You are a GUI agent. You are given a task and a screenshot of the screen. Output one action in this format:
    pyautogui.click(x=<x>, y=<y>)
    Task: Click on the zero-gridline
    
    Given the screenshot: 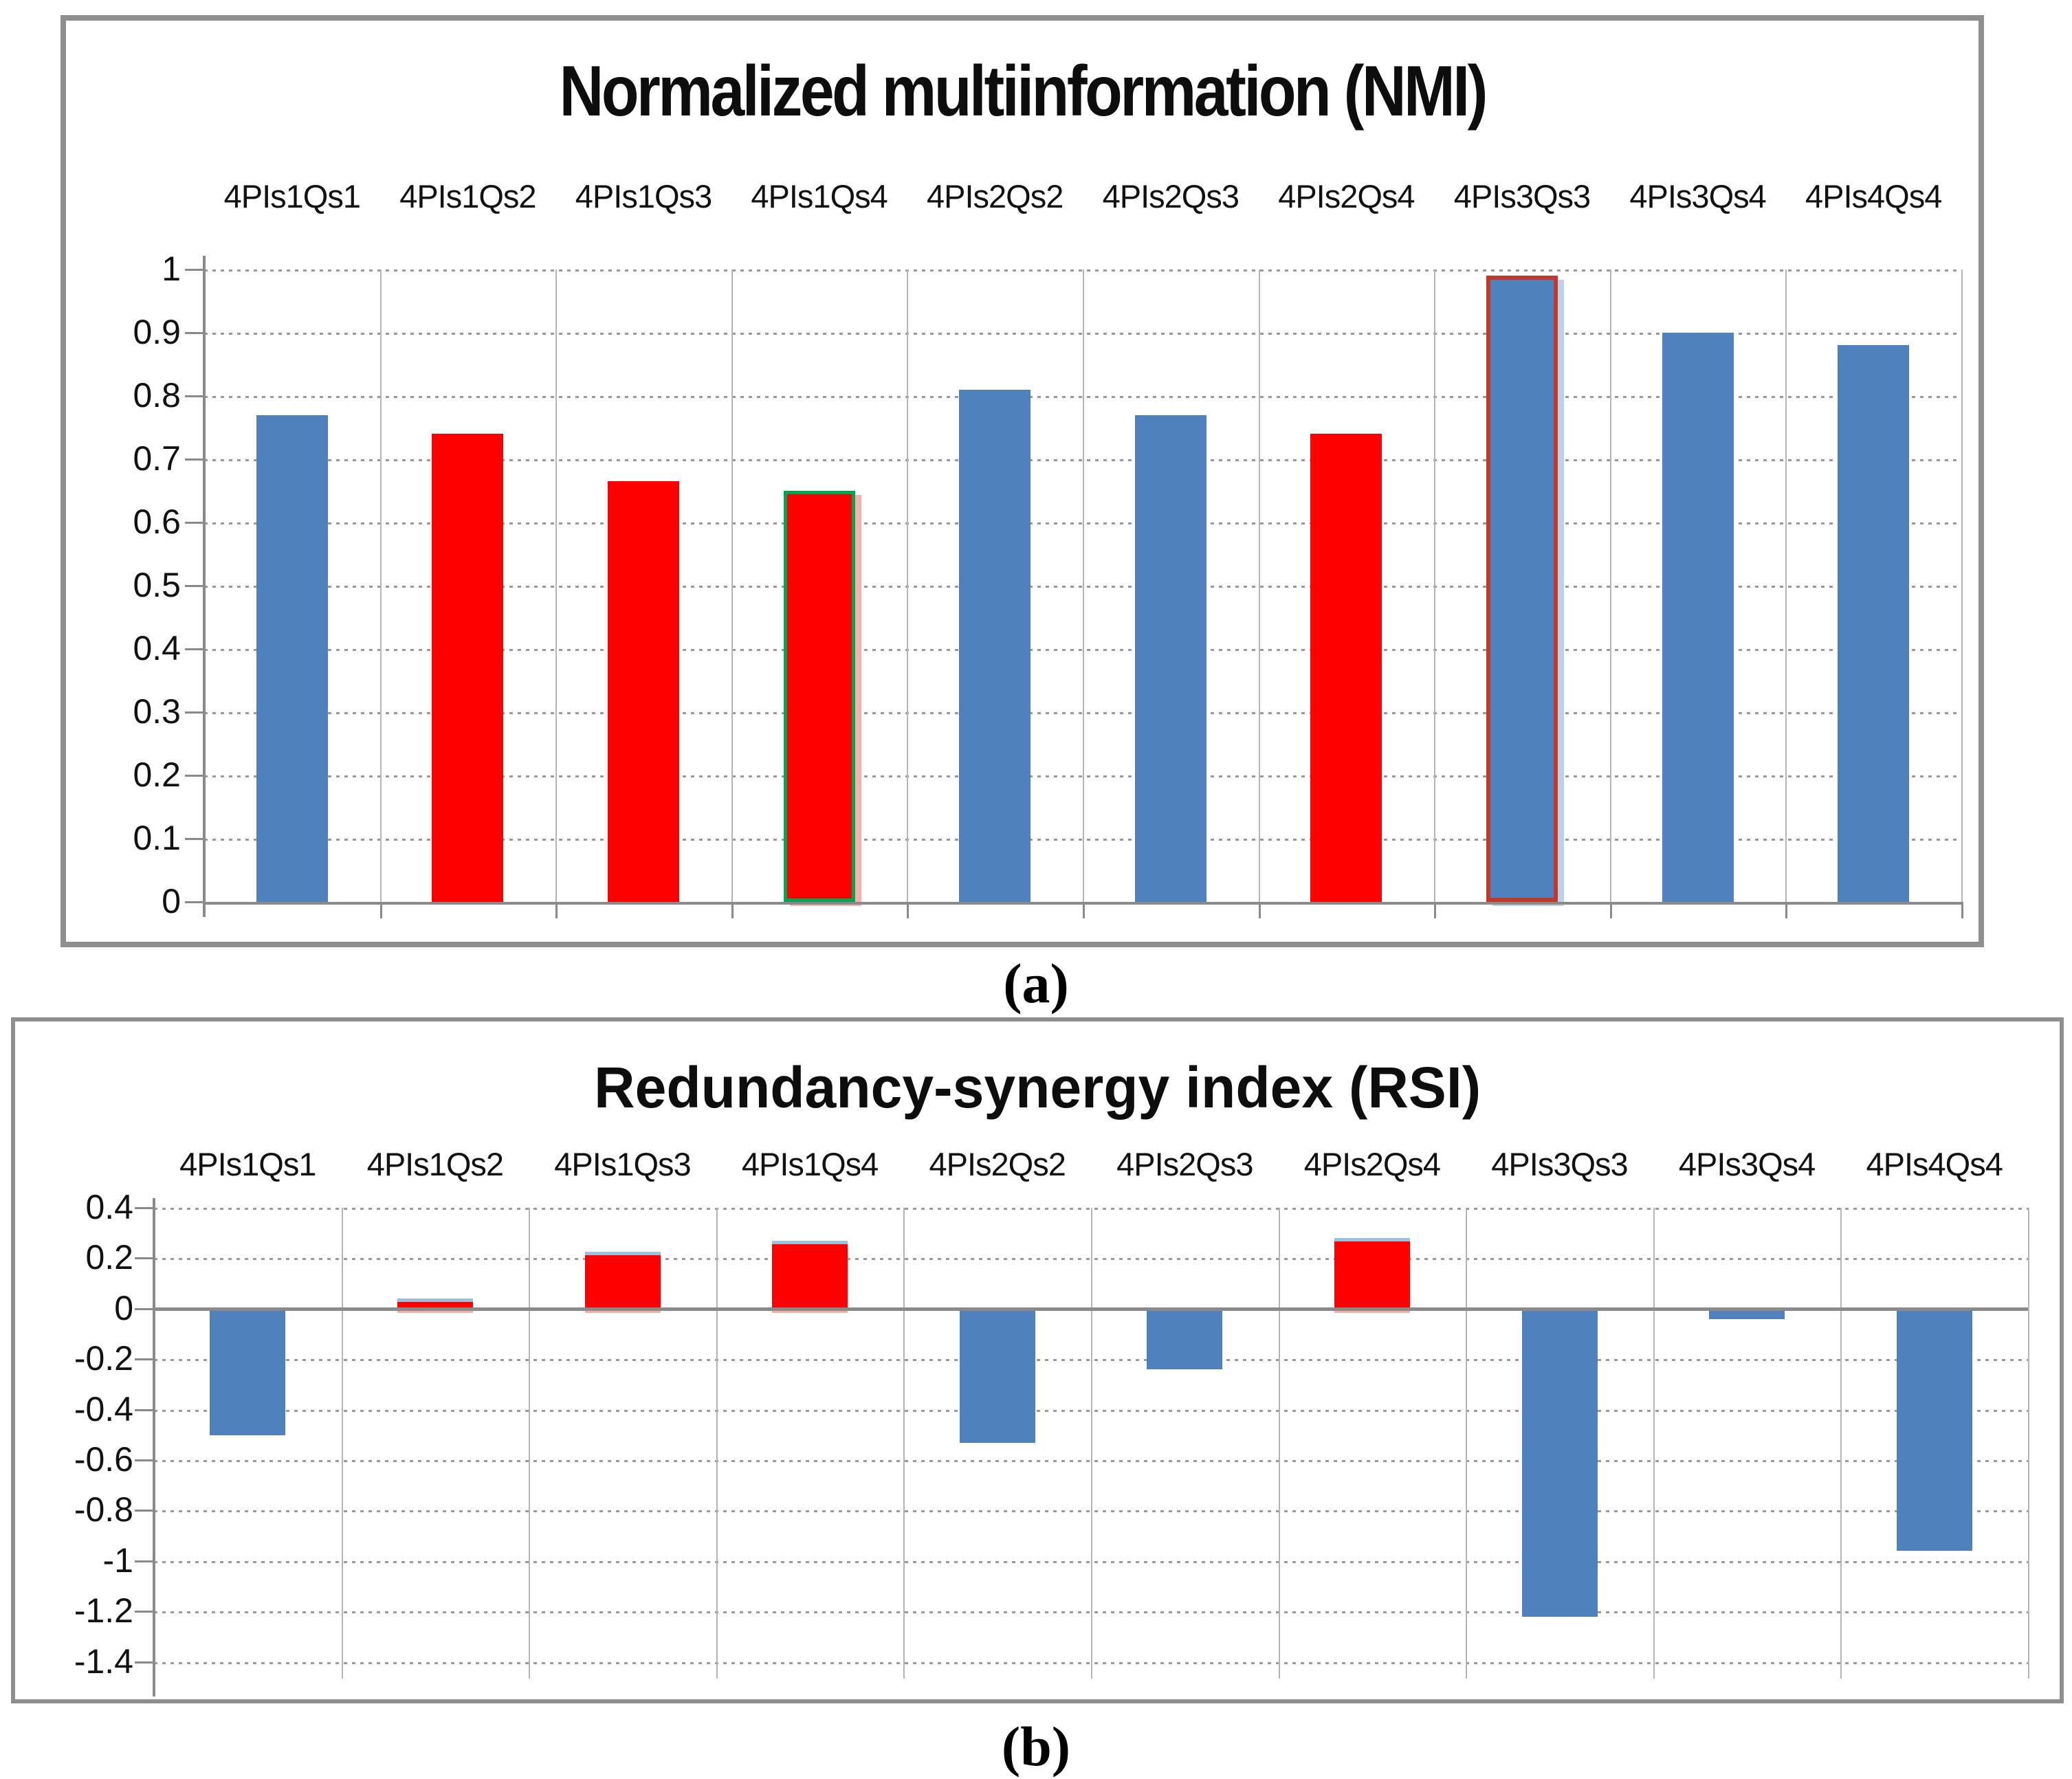 What is the action you would take?
    pyautogui.click(x=1091, y=1309)
    